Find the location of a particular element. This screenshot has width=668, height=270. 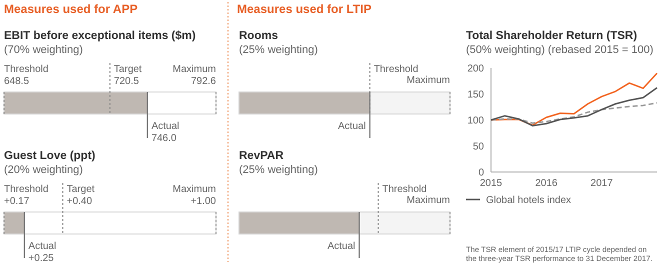

ref-line-label: Actual +0.25 is located at coordinates (42, 252).